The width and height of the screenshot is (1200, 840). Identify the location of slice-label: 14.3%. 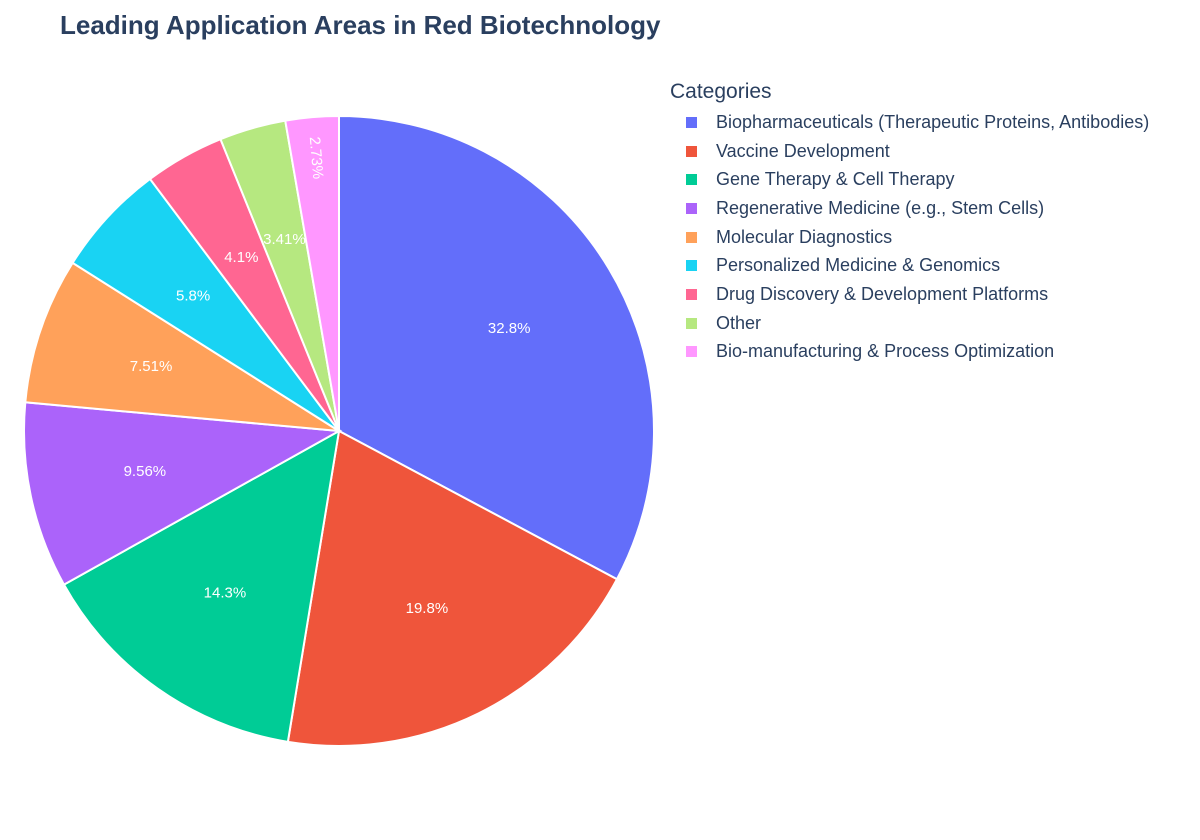
(225, 592).